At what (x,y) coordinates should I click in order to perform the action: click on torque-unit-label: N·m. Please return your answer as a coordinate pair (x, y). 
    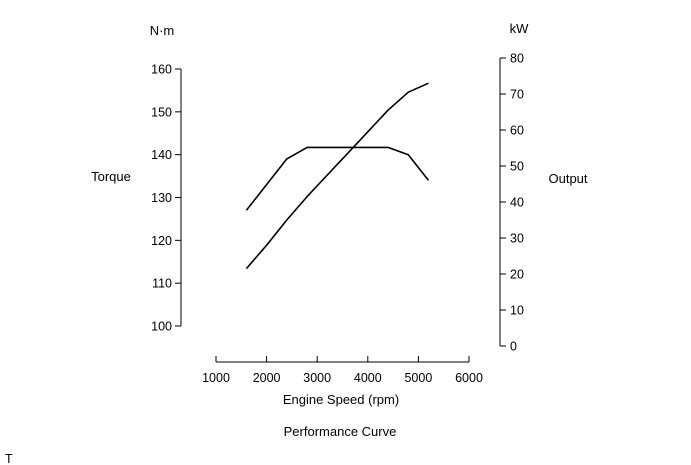
    Looking at the image, I should click on (162, 30).